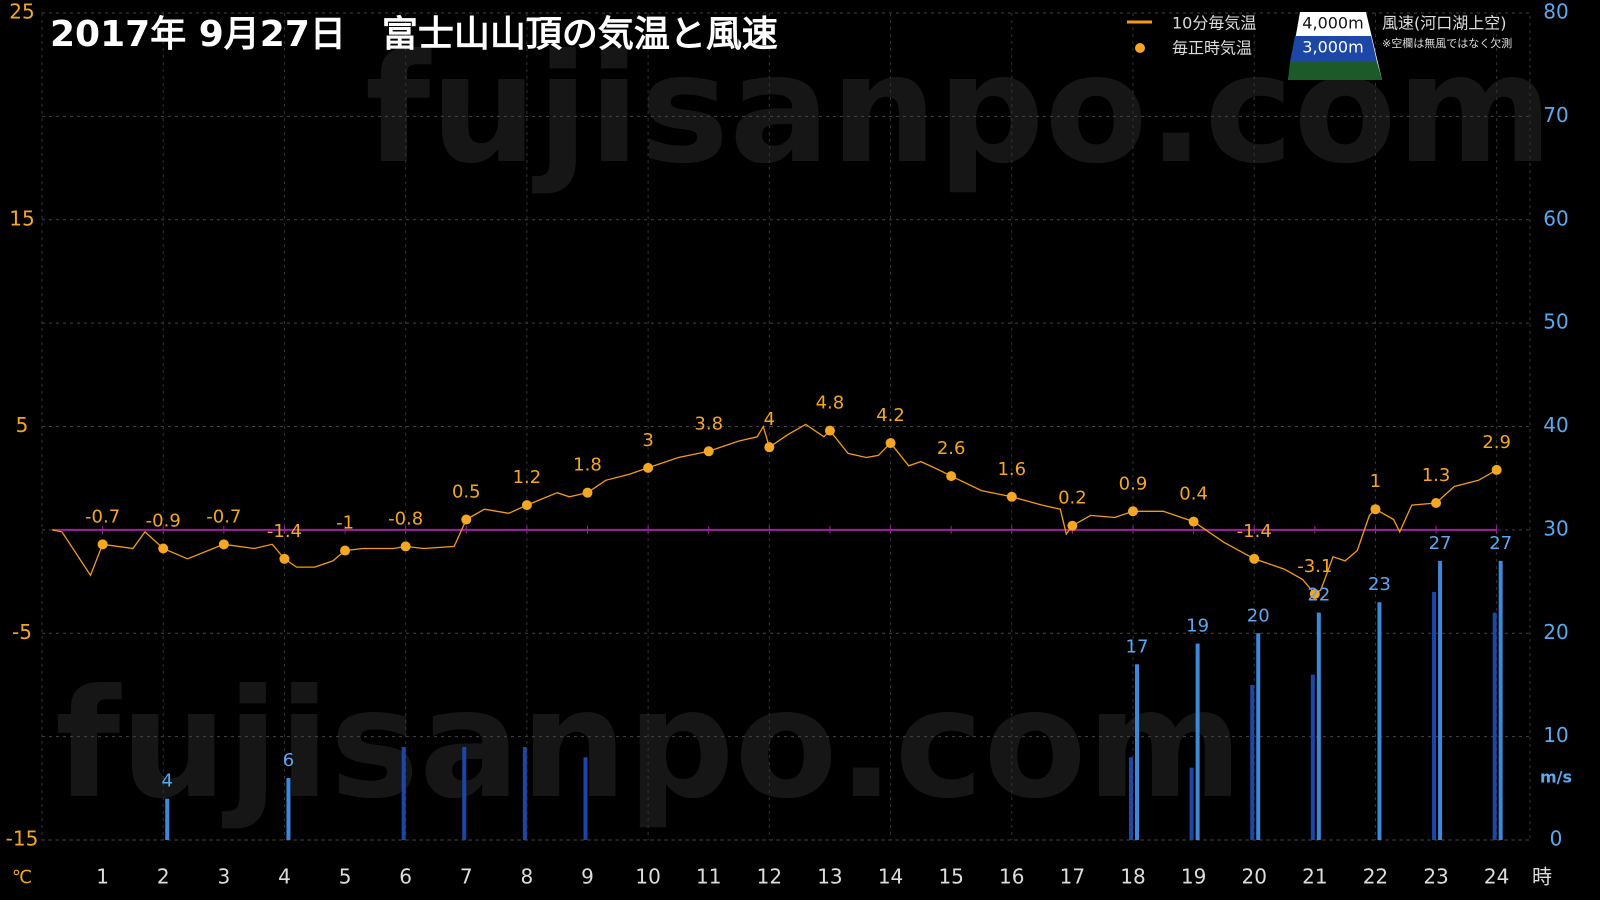  Describe the element at coordinates (950, 877) in the screenshot. I see `x-tick-label: 15` at that location.